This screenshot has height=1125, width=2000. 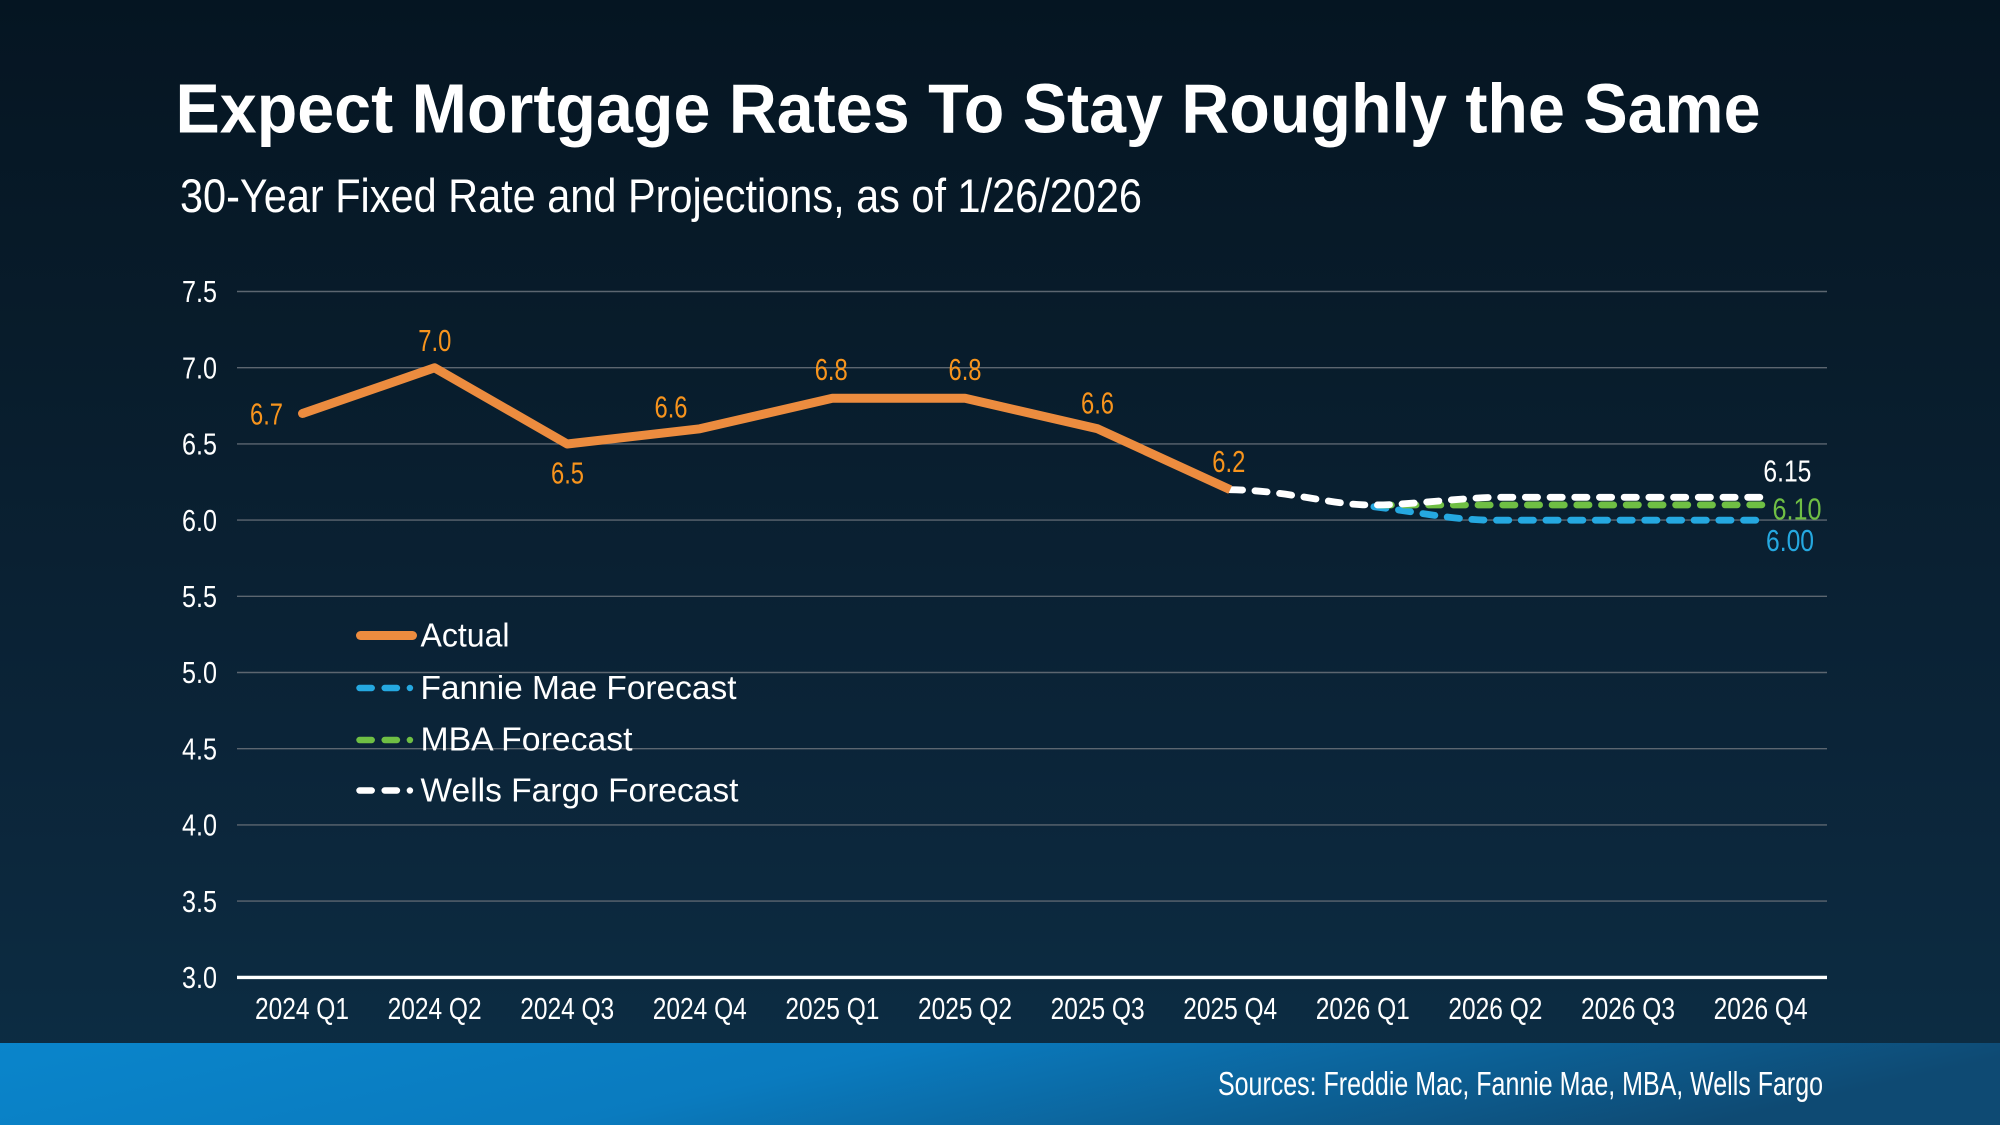 What do you see at coordinates (1495, 1008) in the screenshot?
I see `svg-text: 2026 Q2` at bounding box center [1495, 1008].